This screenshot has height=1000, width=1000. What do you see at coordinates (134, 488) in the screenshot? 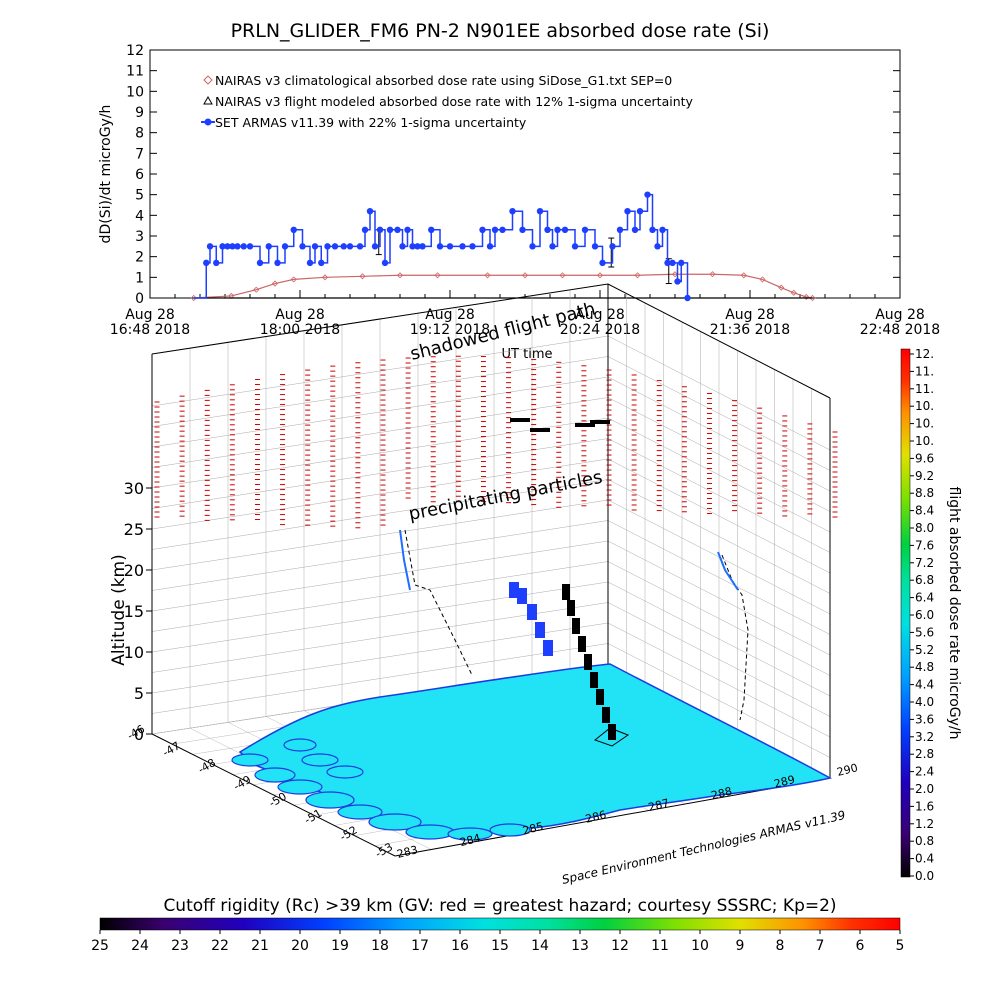
I see `z-tick-label: 30` at bounding box center [134, 488].